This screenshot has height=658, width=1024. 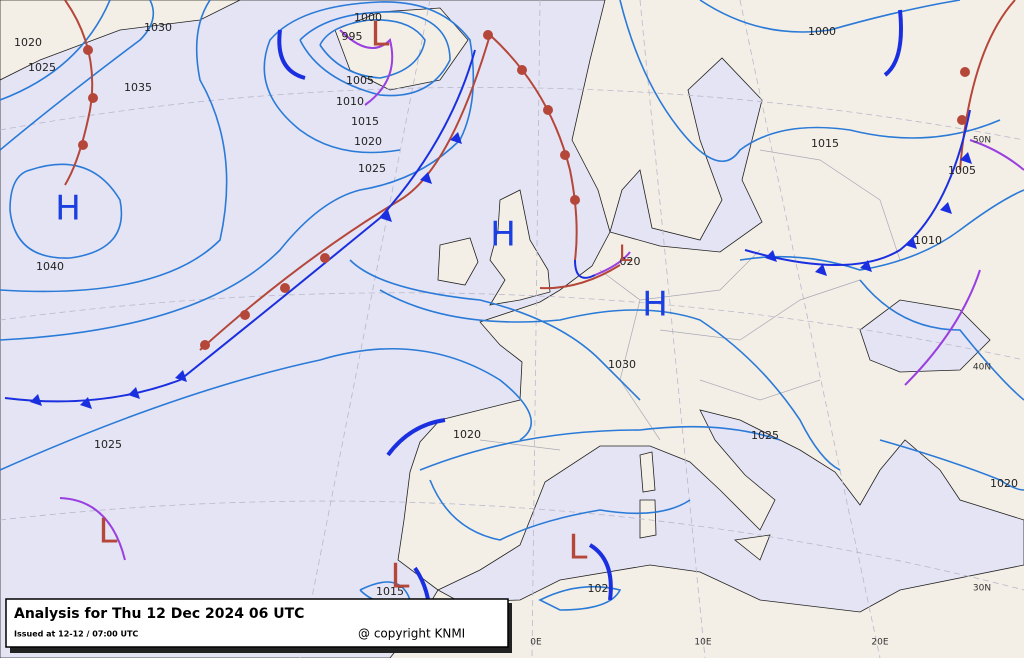 I want to click on ireland, so click(x=458, y=261).